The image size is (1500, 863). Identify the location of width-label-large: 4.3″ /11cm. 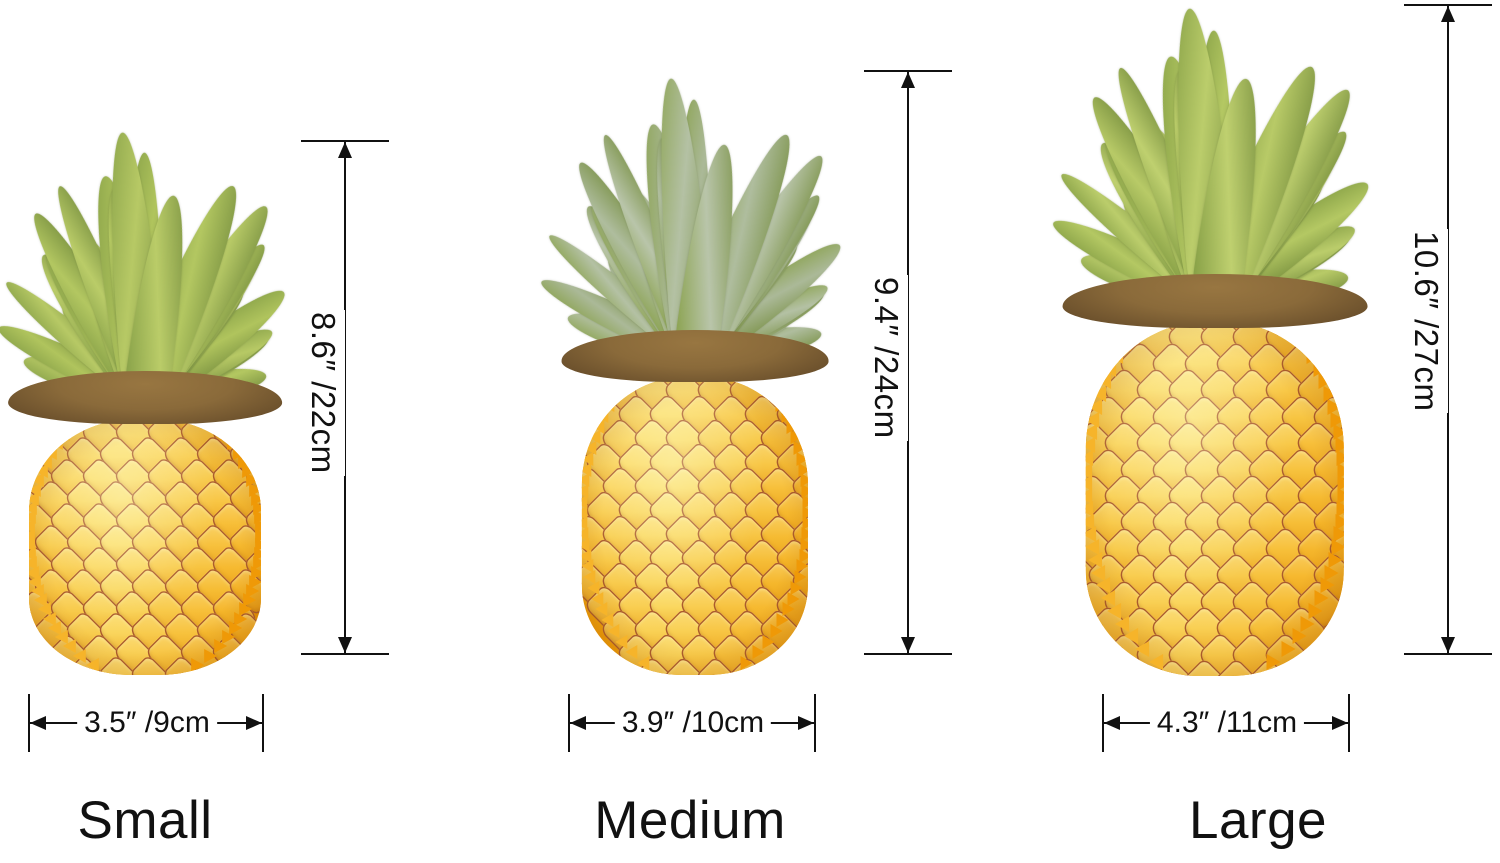
(1227, 723).